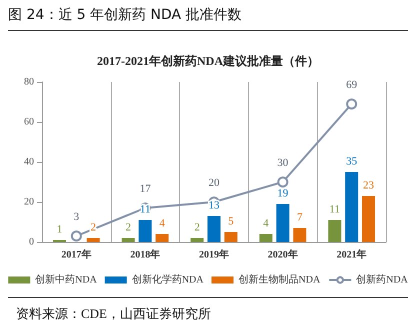  I want to click on chart-subtitle: 2017-2021年创新药NDA建议批准量（件）, so click(208, 61).